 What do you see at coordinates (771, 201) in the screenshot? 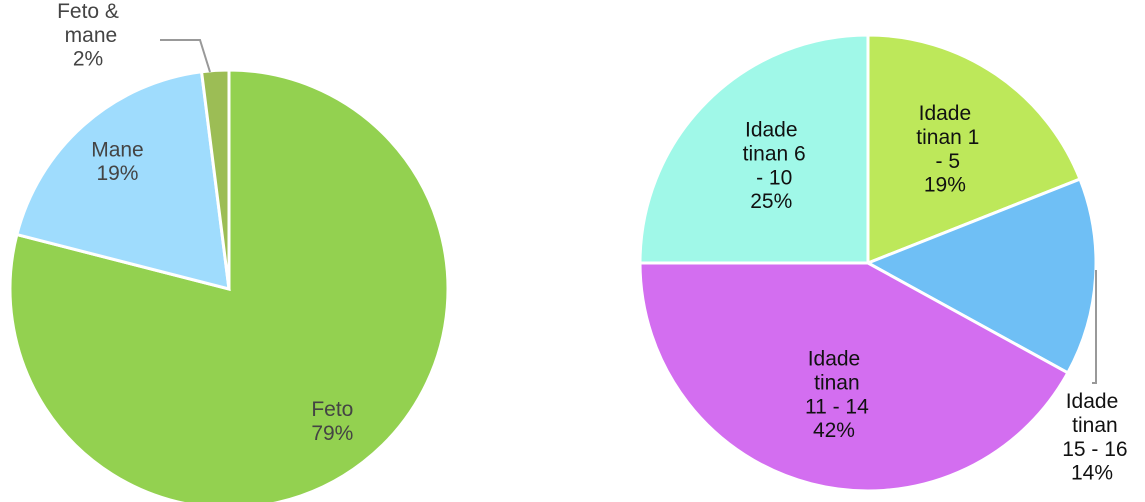
I see `slice-value-label: 25%` at bounding box center [771, 201].